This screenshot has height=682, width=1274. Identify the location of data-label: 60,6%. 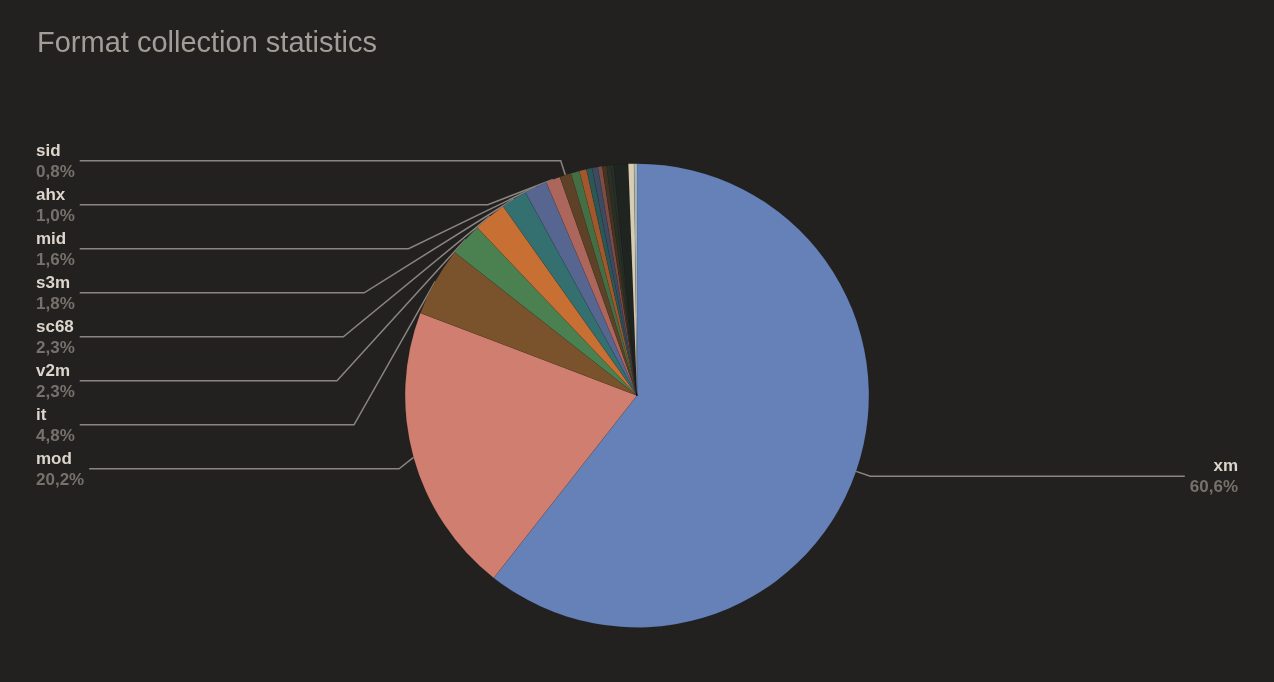
(1213, 487).